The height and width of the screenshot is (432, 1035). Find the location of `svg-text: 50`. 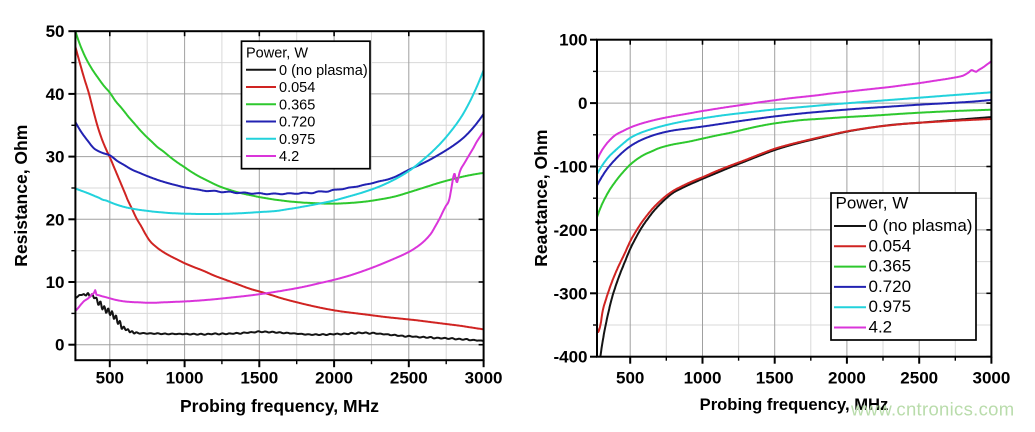

svg-text: 50 is located at coordinates (55, 31).